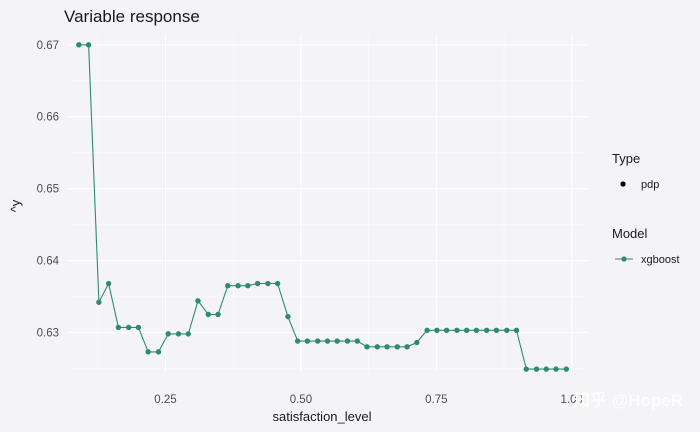  What do you see at coordinates (48, 333) in the screenshot?
I see `y-tick-label: 0.63` at bounding box center [48, 333].